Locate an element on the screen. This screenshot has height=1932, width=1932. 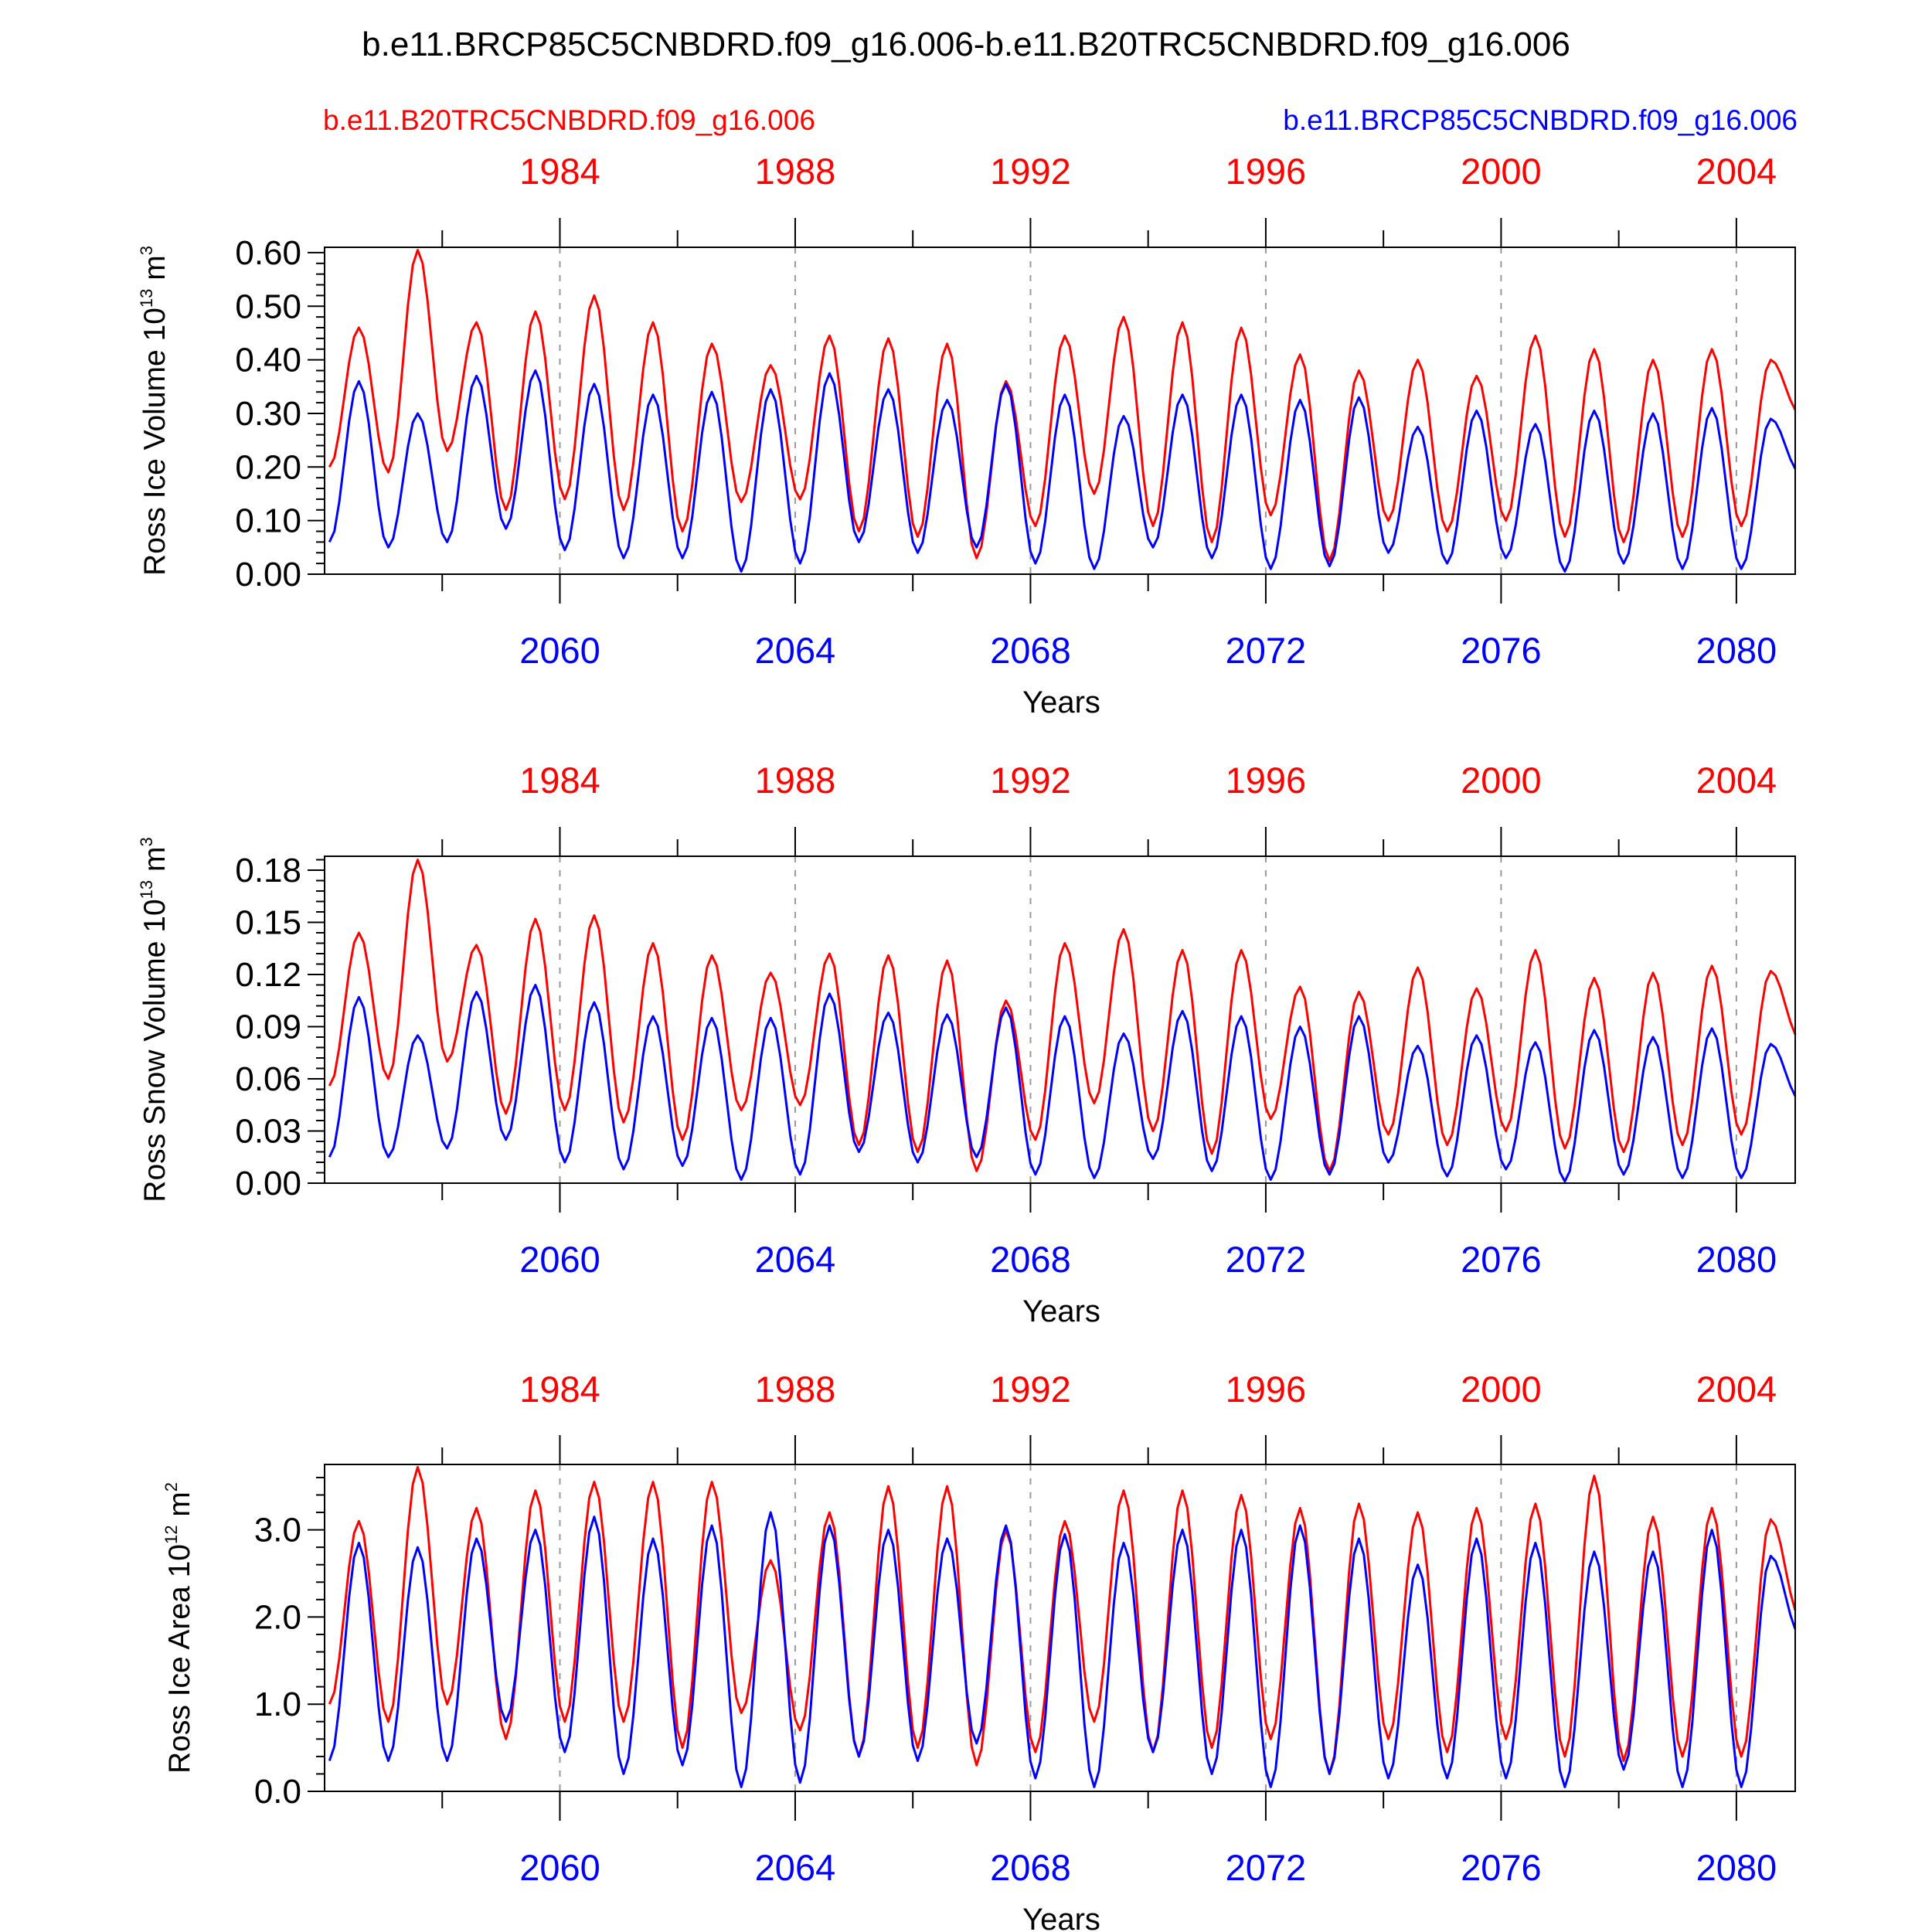
y-axis-label-part: Ross Ice Area 10 is located at coordinates (179, 1659).